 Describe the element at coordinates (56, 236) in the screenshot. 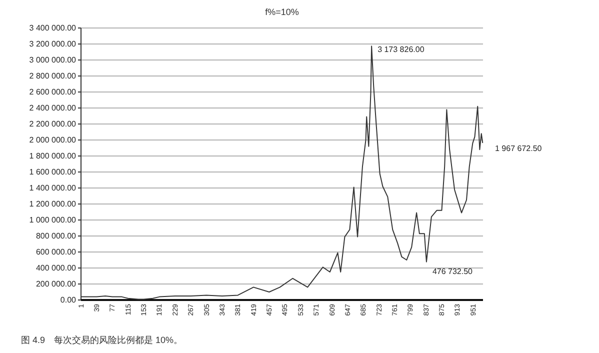

I see `y-tick-label: 800 000.00` at that location.